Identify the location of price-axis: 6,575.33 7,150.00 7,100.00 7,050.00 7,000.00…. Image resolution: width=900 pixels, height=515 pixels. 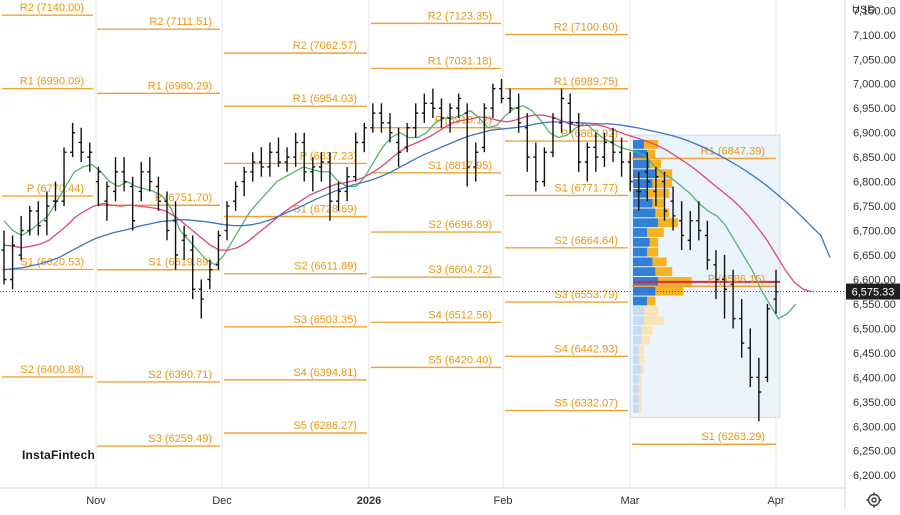
(873, 243).